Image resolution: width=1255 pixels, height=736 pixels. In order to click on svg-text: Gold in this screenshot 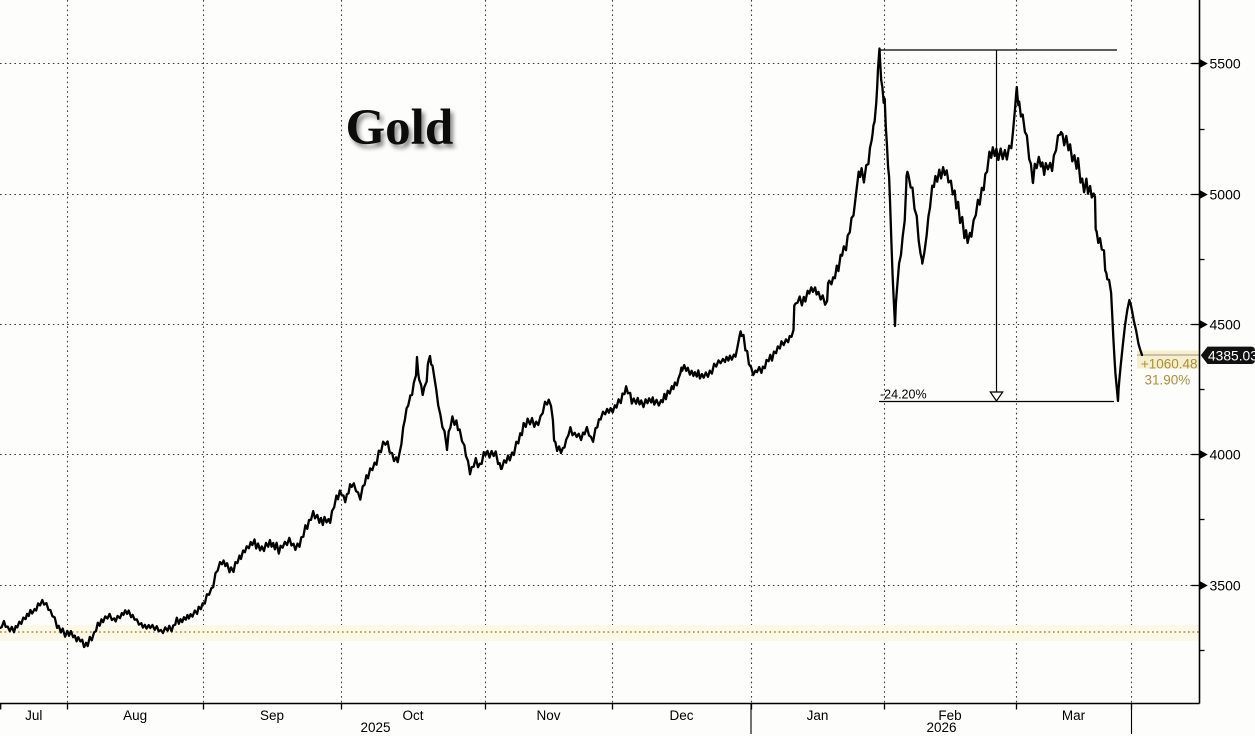, I will do `click(400, 128)`.